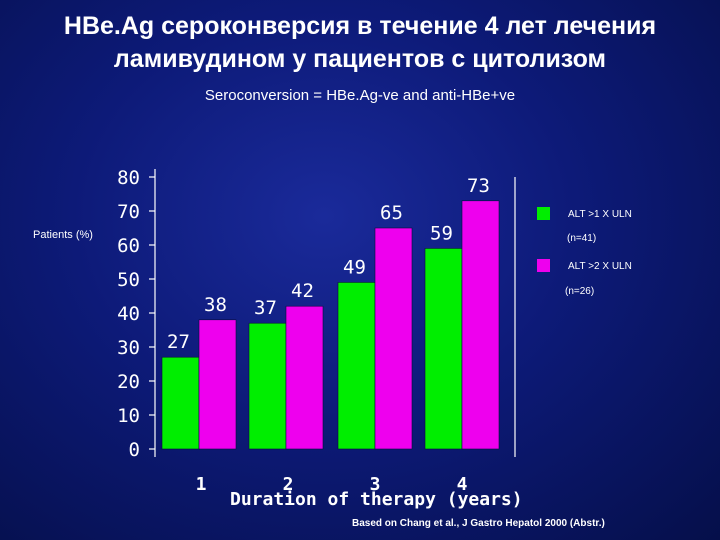 The width and height of the screenshot is (720, 540). I want to click on data-label: 49, so click(354, 267).